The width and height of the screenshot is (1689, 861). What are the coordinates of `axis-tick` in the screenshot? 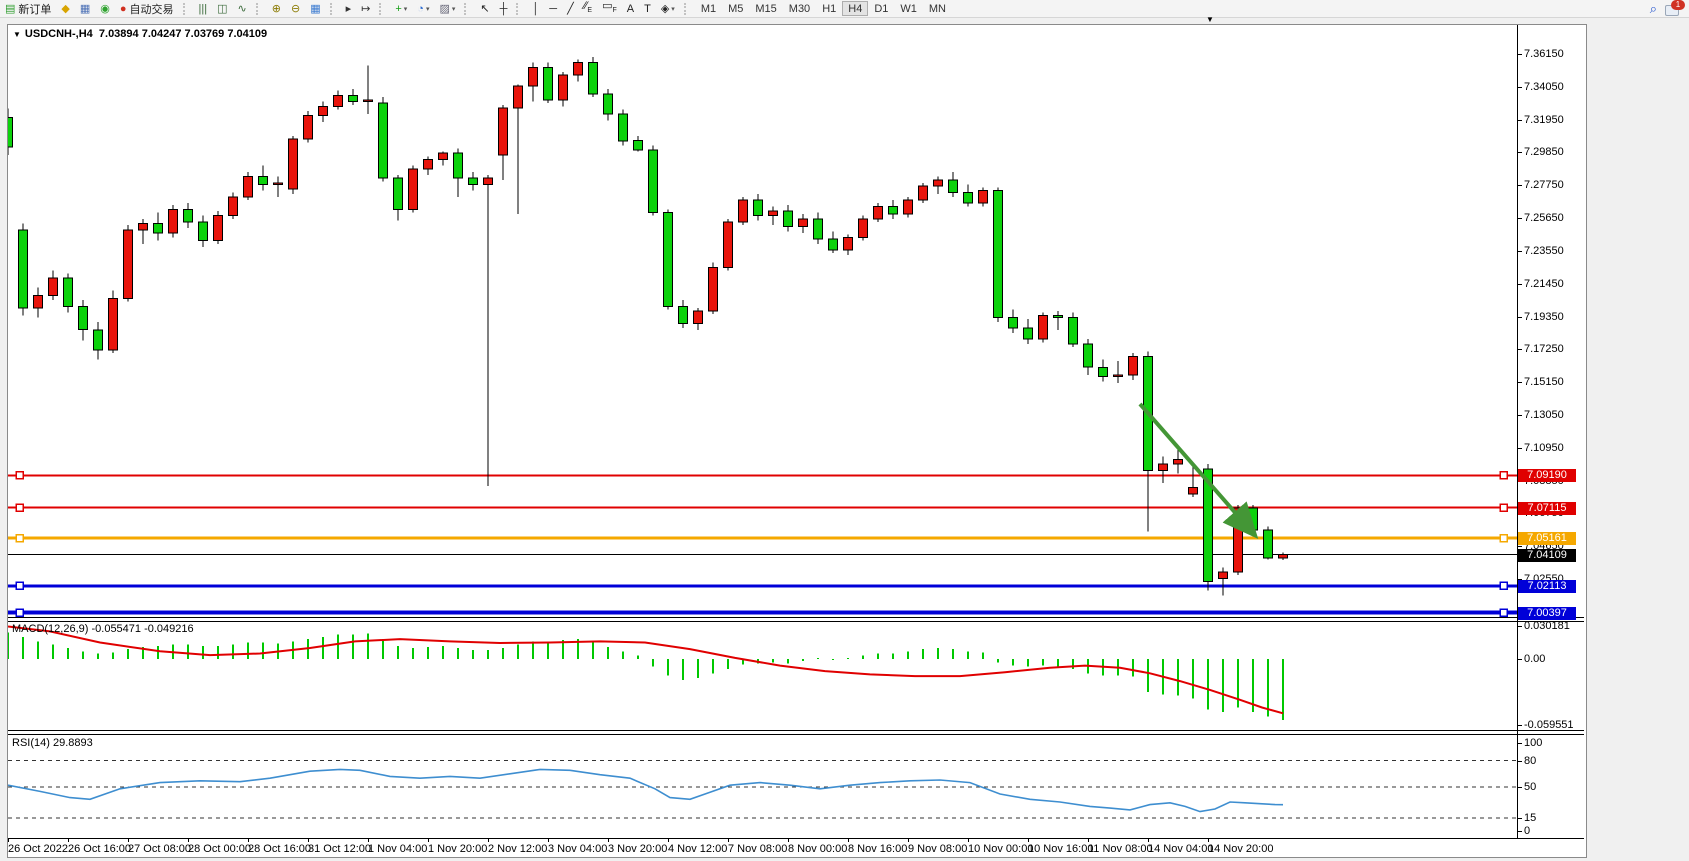 It's located at (1519, 382).